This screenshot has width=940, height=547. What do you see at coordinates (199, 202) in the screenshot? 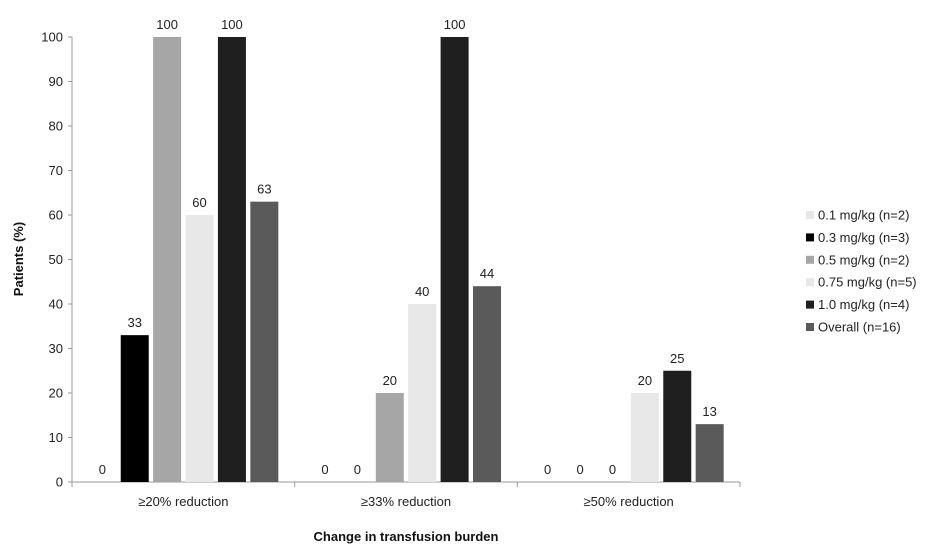
I see `data-label: 60` at bounding box center [199, 202].